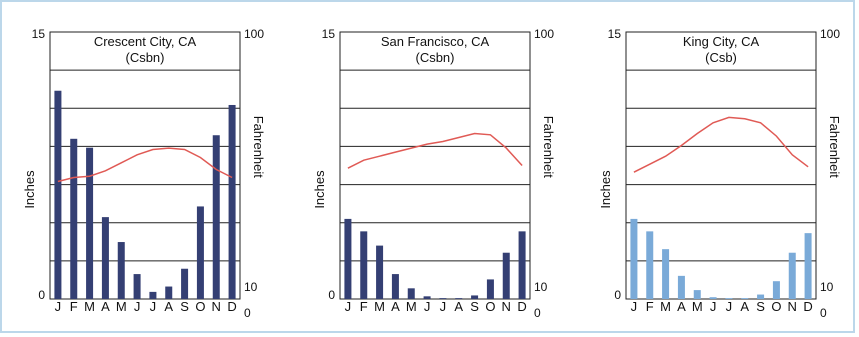 The image size is (859, 337). I want to click on panel-3-y-tick-label: 0, so click(617, 295).